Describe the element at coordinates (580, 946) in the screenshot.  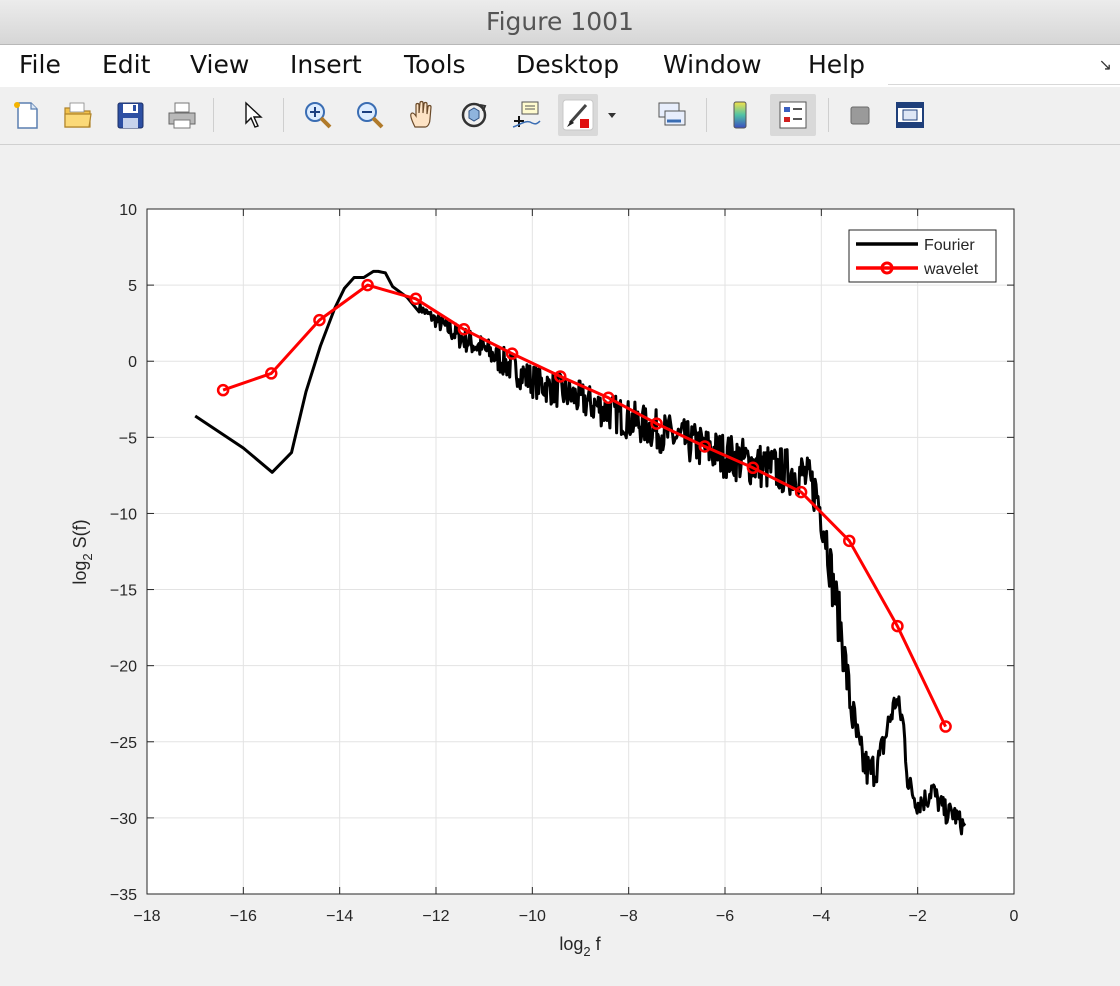
I see `x-axis-label: log2 f` at that location.